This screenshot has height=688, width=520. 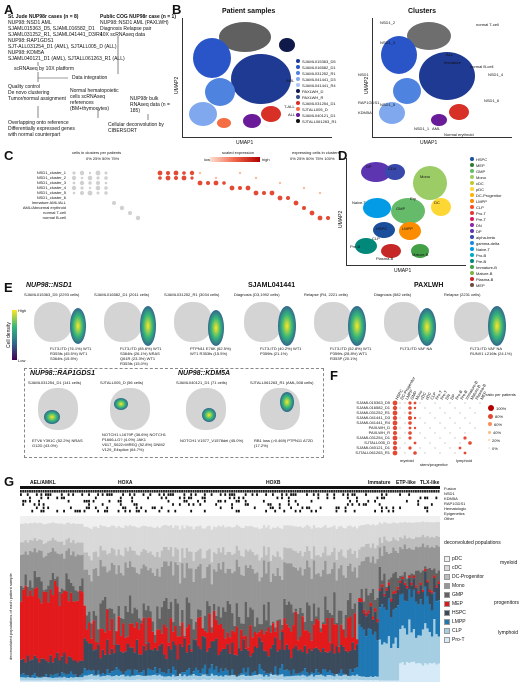 What do you see at coordinates (123, 131) in the screenshot?
I see `bottom-right-step: CIBERSORT` at bounding box center [123, 131].